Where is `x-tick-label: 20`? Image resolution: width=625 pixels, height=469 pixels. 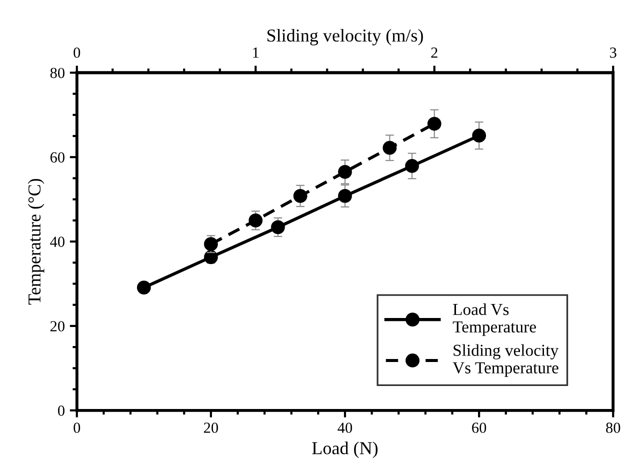
x-tick-label: 20 is located at coordinates (211, 427).